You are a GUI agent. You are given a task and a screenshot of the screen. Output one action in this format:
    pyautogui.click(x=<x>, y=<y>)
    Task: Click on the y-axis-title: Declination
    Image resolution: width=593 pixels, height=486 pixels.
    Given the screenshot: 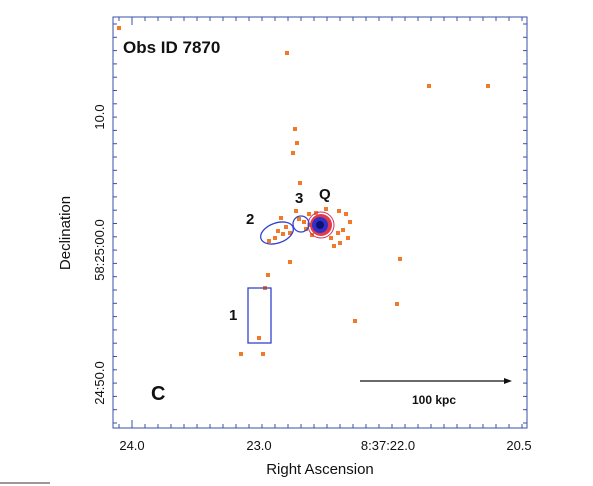 What is the action you would take?
    pyautogui.click(x=65, y=233)
    